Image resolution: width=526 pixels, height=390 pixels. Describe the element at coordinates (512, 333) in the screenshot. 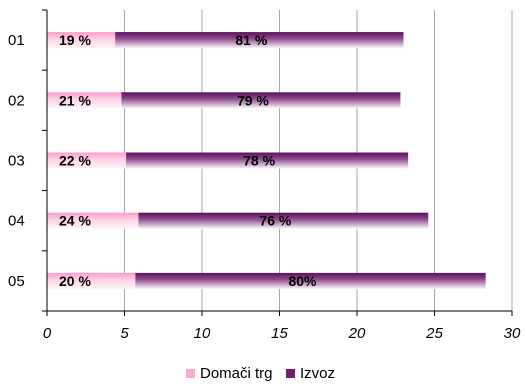

I see `x-tick-label: 30` at that location.